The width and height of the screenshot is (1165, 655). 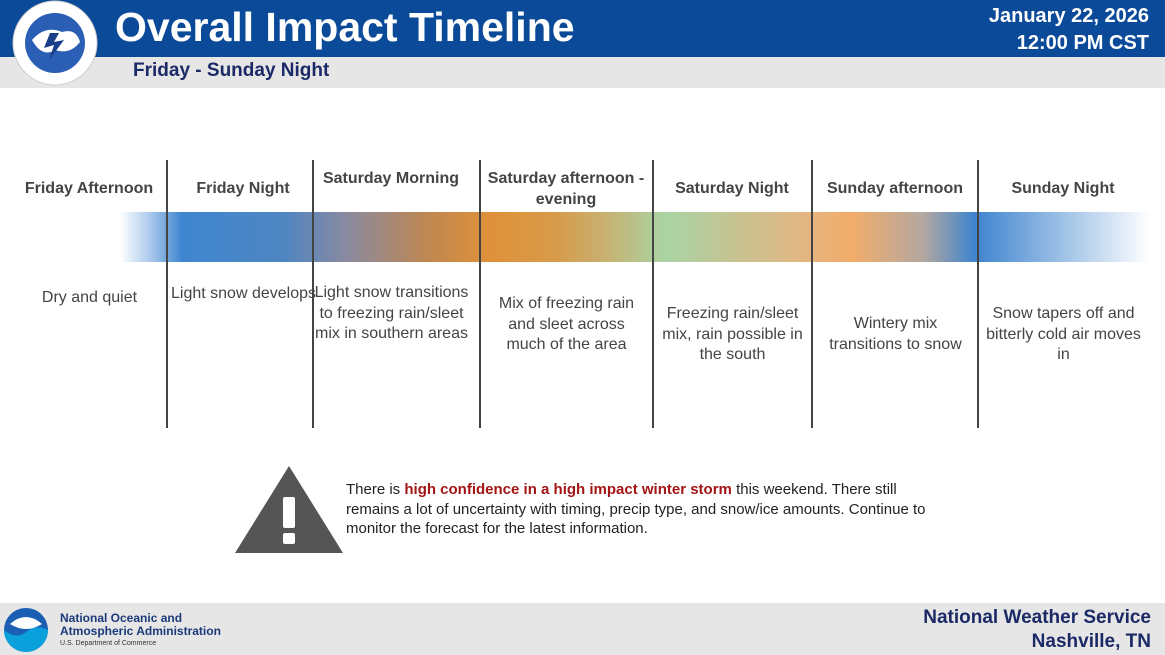 What do you see at coordinates (635, 237) in the screenshot?
I see `impact-color-band` at bounding box center [635, 237].